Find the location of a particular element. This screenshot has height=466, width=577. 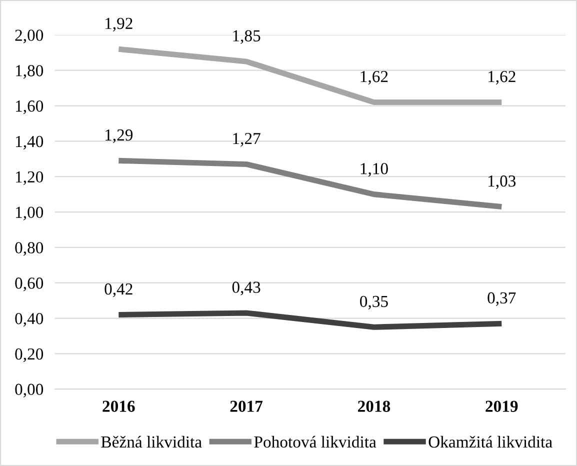

y-tick-label: 0,40 is located at coordinates (29, 319).